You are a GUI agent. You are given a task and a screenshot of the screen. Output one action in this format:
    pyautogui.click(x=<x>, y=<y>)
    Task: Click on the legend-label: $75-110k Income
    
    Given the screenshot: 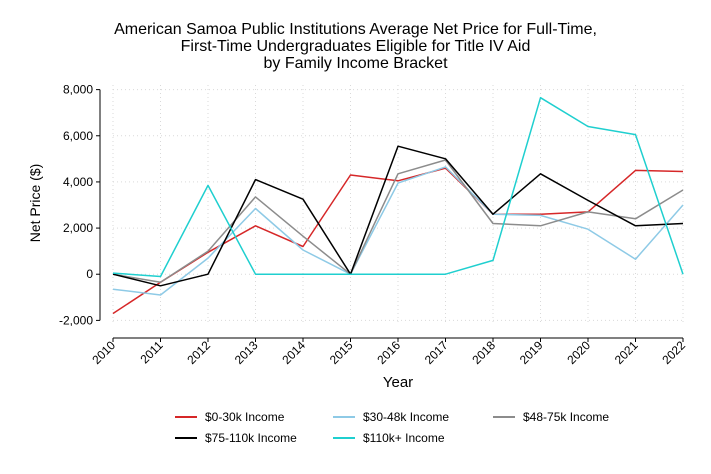 What is the action you would take?
    pyautogui.click(x=251, y=438)
    